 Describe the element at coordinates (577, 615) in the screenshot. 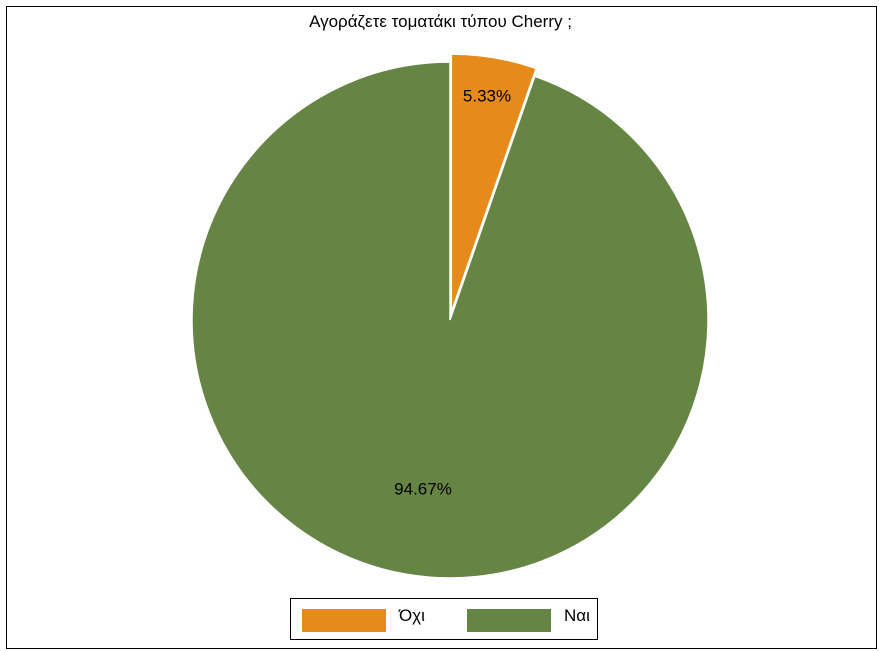

I see `legend-label-yes: Ναι` at that location.